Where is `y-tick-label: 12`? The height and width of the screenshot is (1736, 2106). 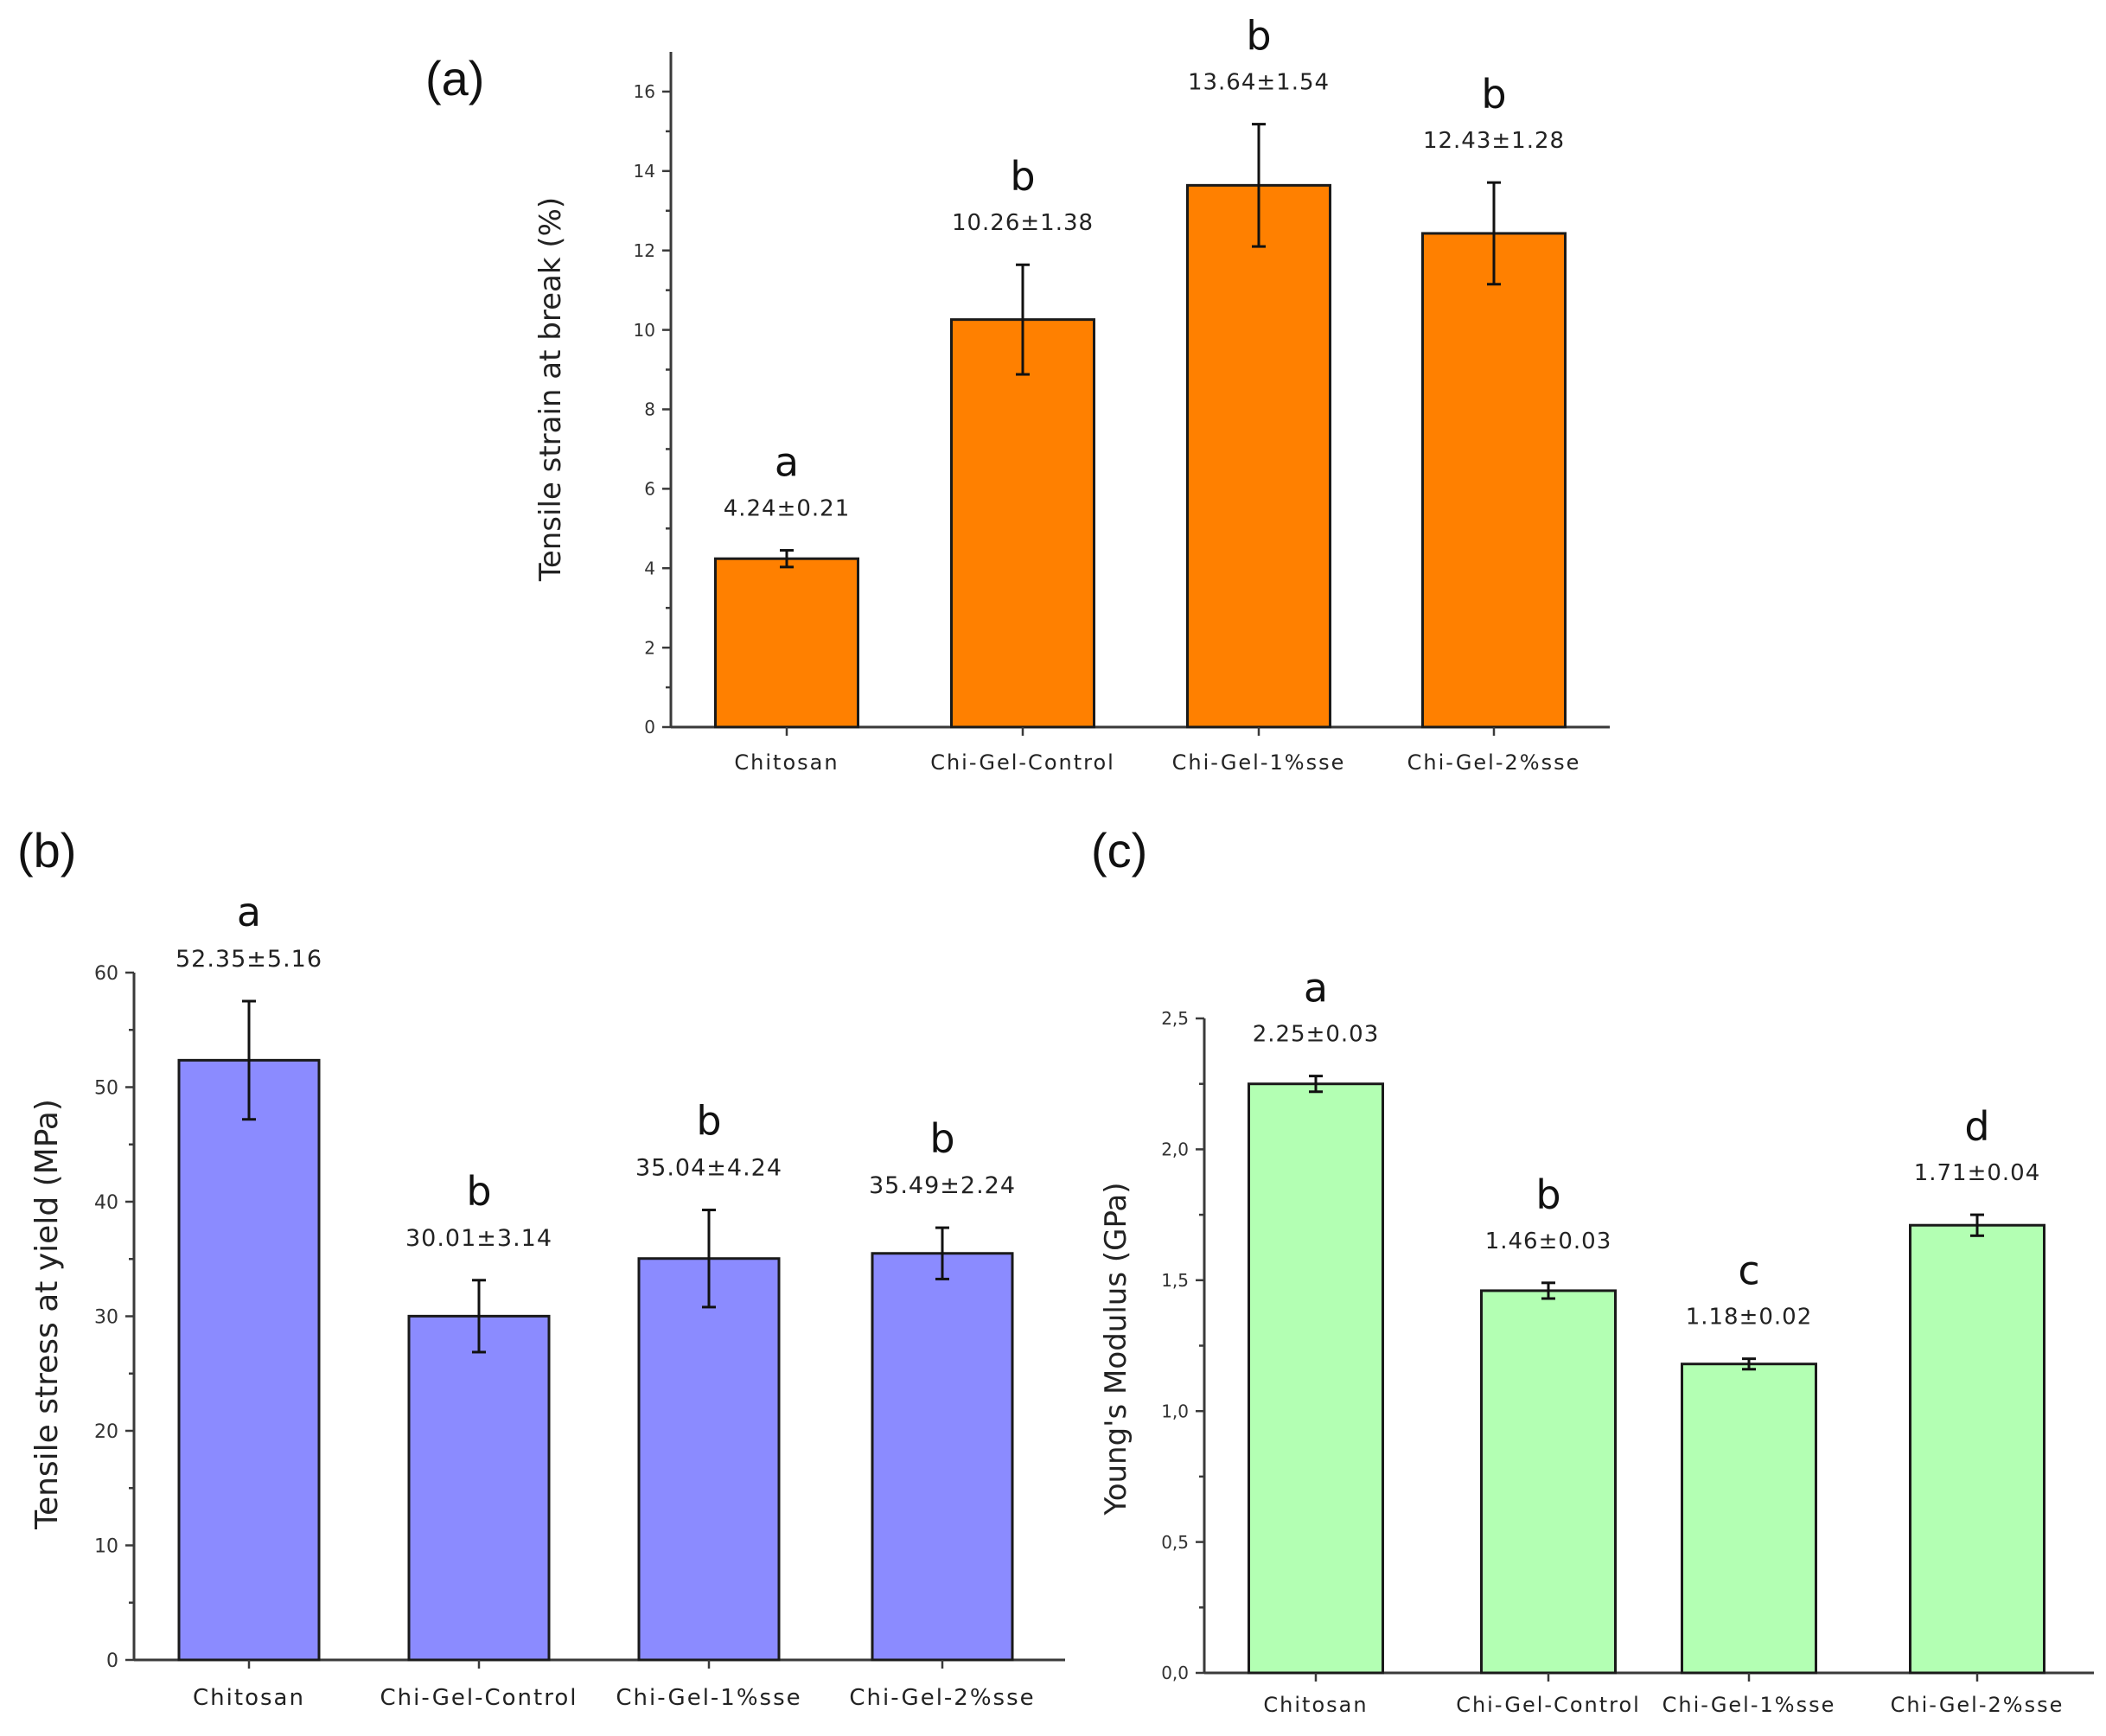 y-tick-label: 12 is located at coordinates (644, 250).